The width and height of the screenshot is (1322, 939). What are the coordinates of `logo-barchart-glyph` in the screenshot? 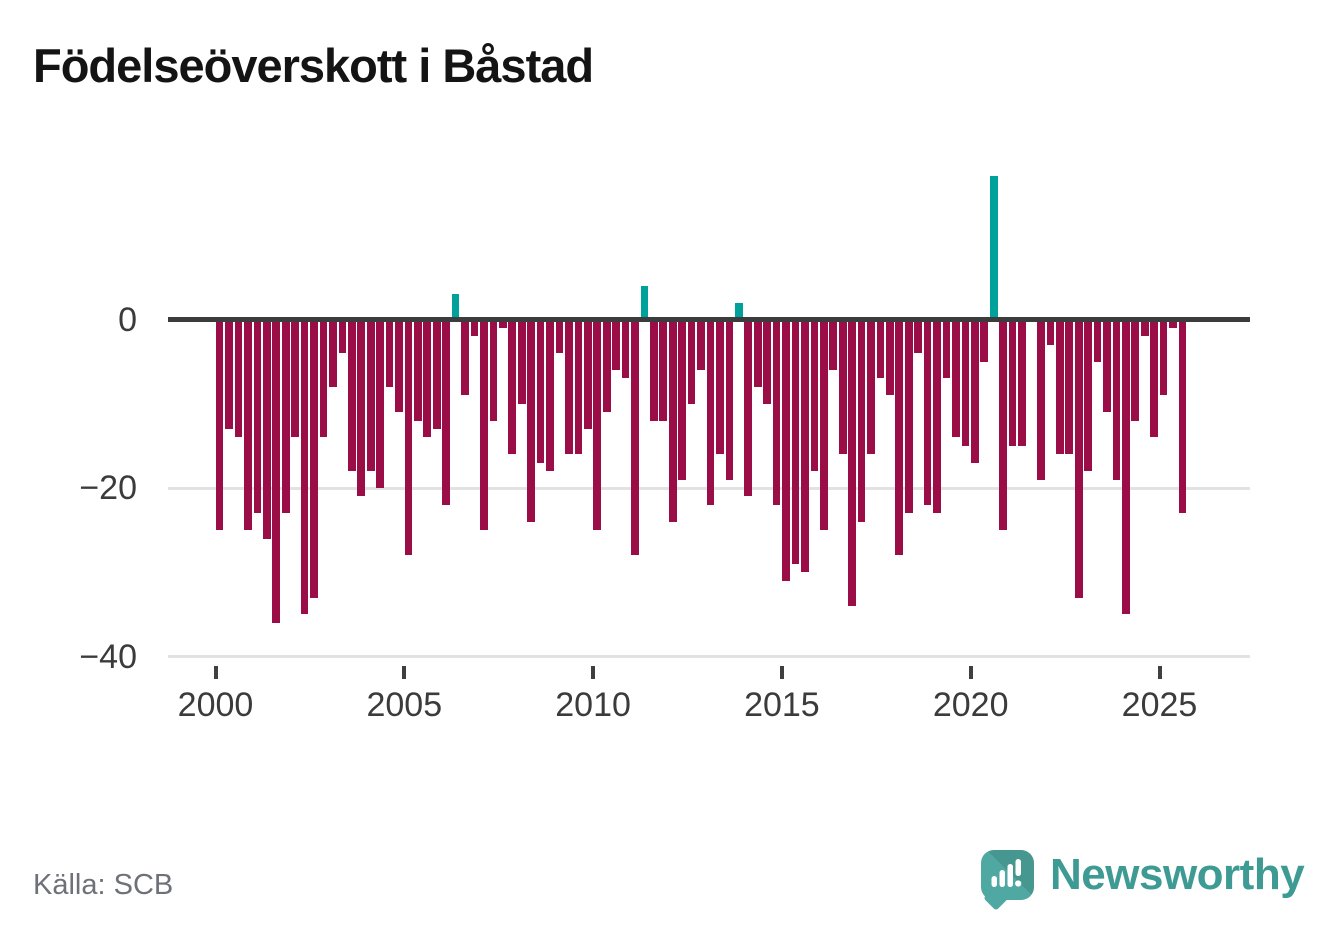 It's located at (1006, 873).